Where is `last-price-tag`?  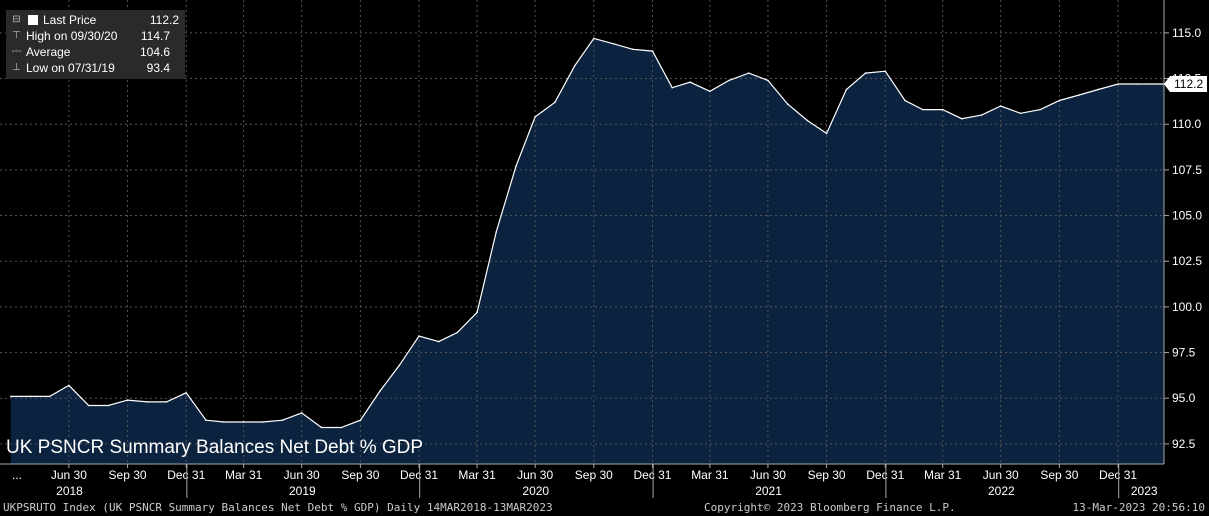 last-price-tag is located at coordinates (1185, 84).